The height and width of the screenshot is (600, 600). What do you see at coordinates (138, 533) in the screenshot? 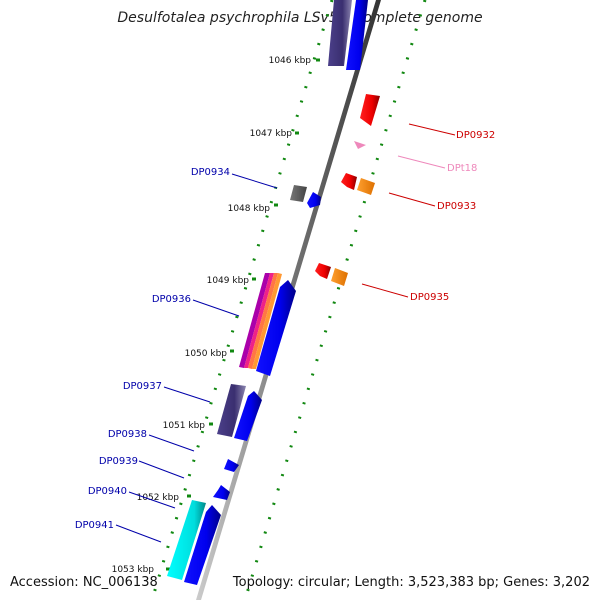
I see `leader-dp0941` at bounding box center [138, 533].